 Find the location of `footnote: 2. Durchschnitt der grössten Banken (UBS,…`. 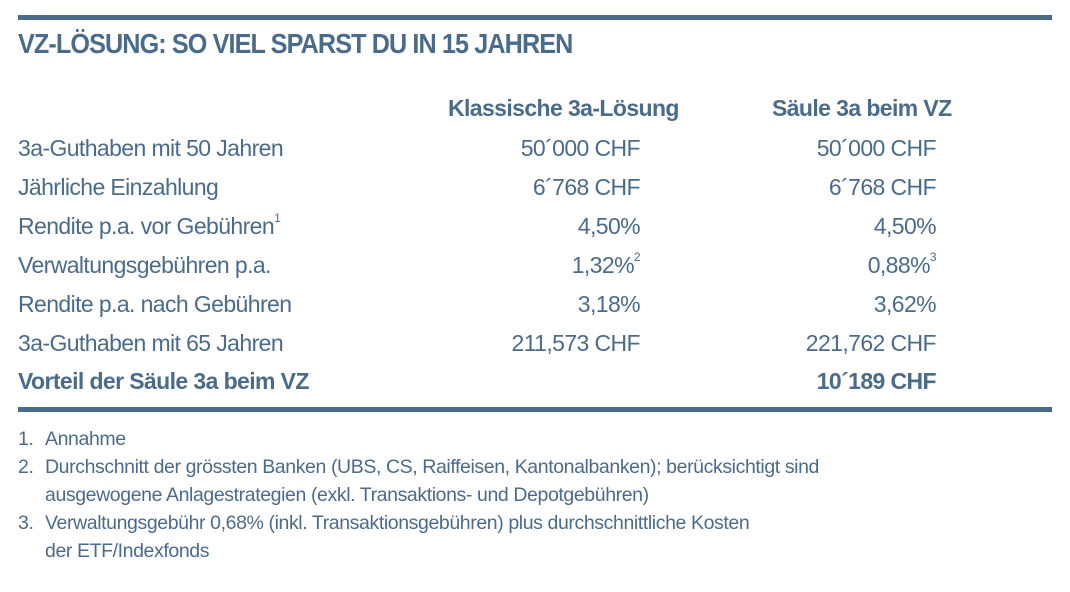

footnote: 2. Durchschnitt der grössten Banken (UBS,… is located at coordinates (418, 481).